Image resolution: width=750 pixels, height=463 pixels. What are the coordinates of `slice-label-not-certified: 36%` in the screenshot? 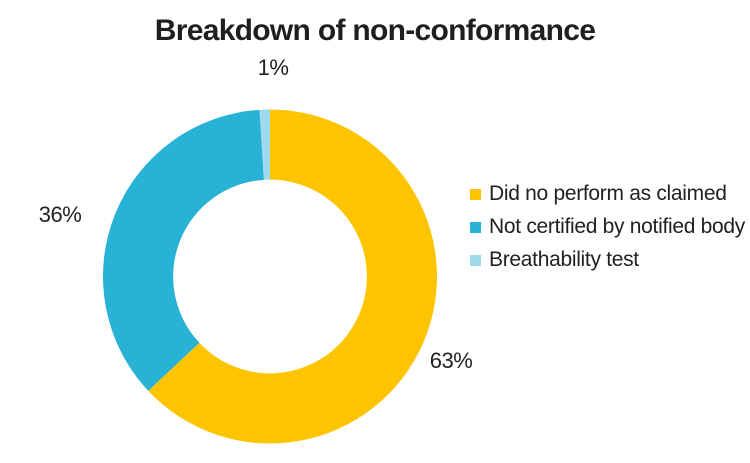 It's located at (60, 214).